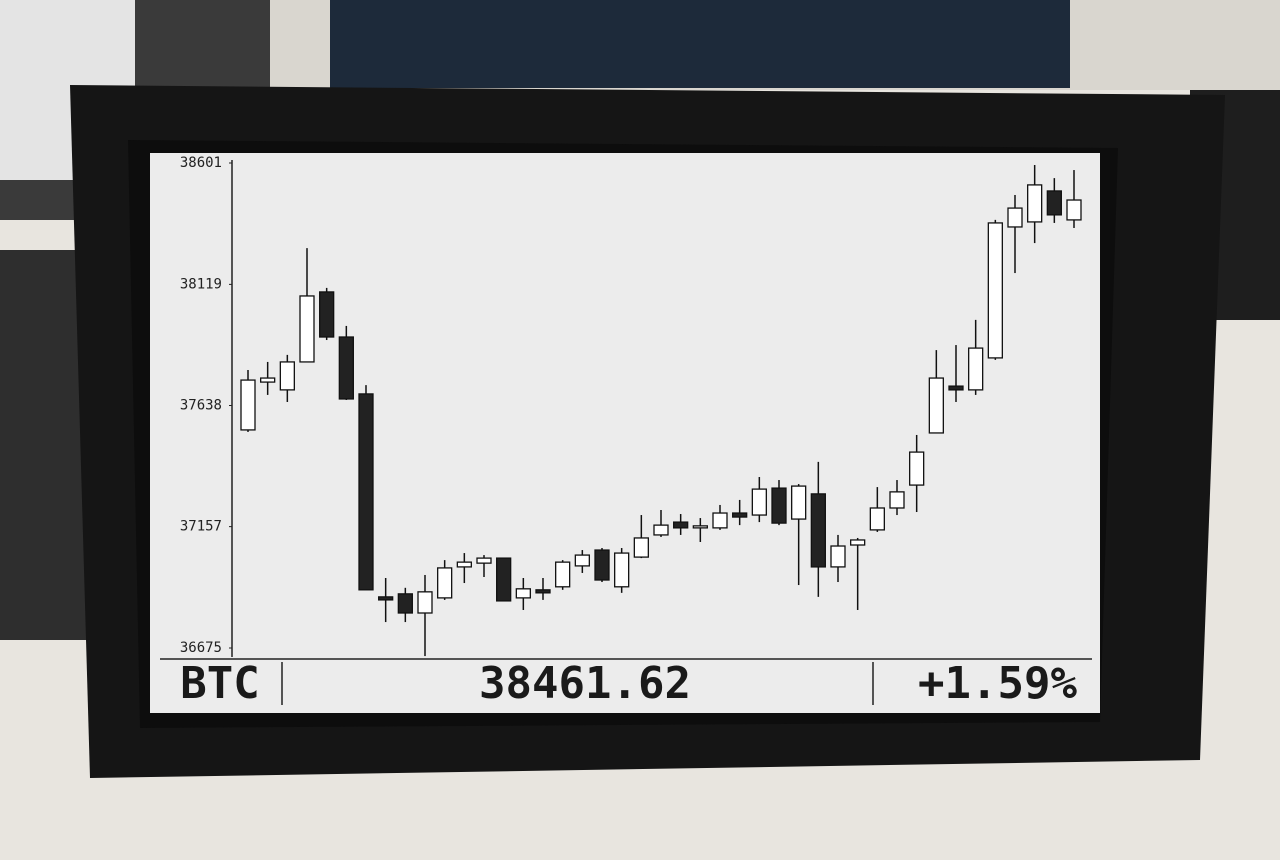 This screenshot has width=1280, height=860. I want to click on y-tick-label: 38601, so click(201, 163).